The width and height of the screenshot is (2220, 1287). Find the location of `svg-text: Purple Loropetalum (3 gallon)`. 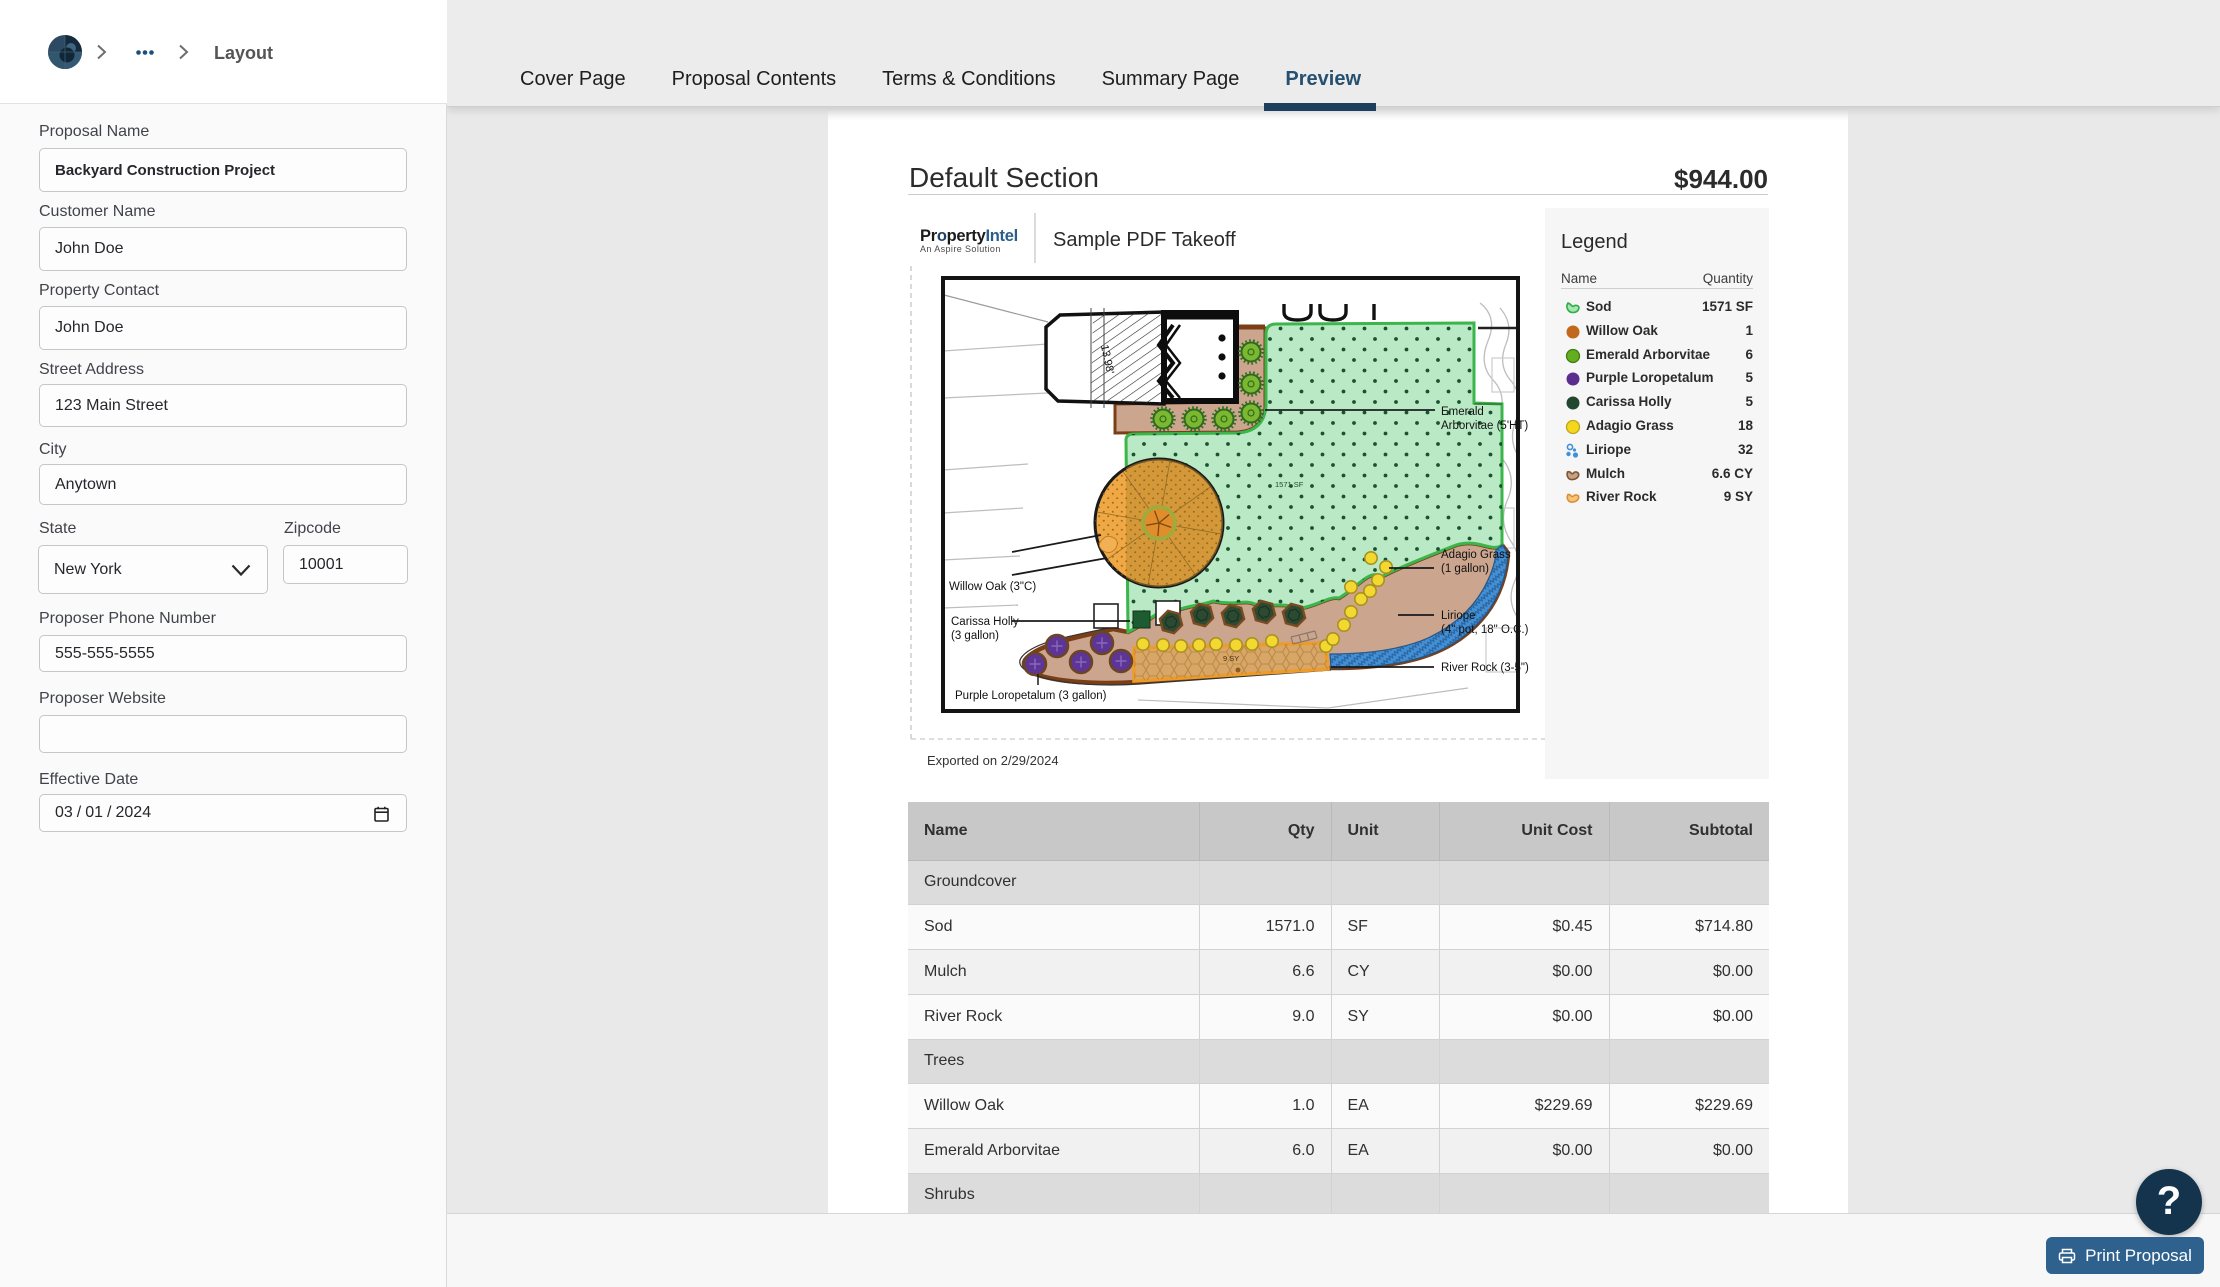

svg-text: Purple Loropetalum (3 gallon) is located at coordinates (1031, 696).